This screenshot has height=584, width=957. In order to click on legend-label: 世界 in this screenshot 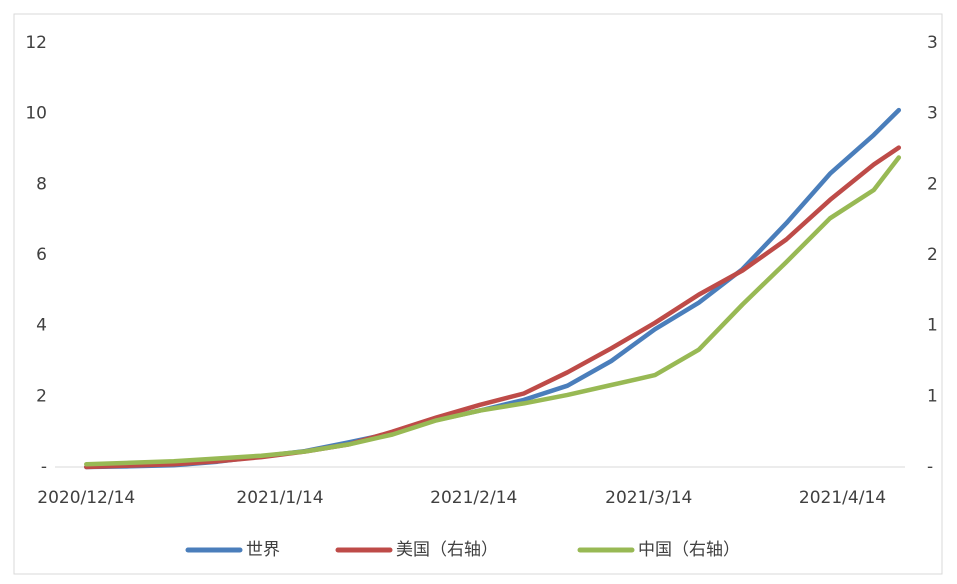, I will do `click(263, 550)`.